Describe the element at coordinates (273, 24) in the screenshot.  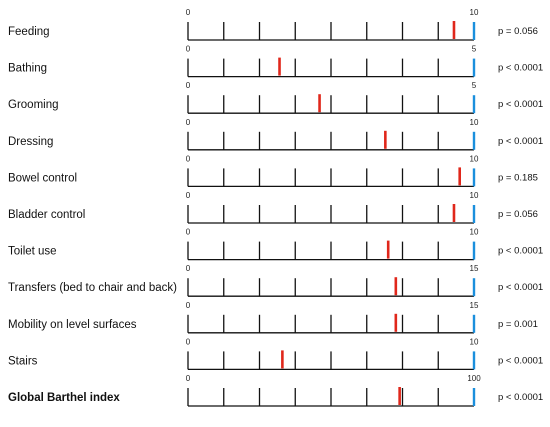
I see `chart-row: Feeding 0 10 p = 0.056` at that location.